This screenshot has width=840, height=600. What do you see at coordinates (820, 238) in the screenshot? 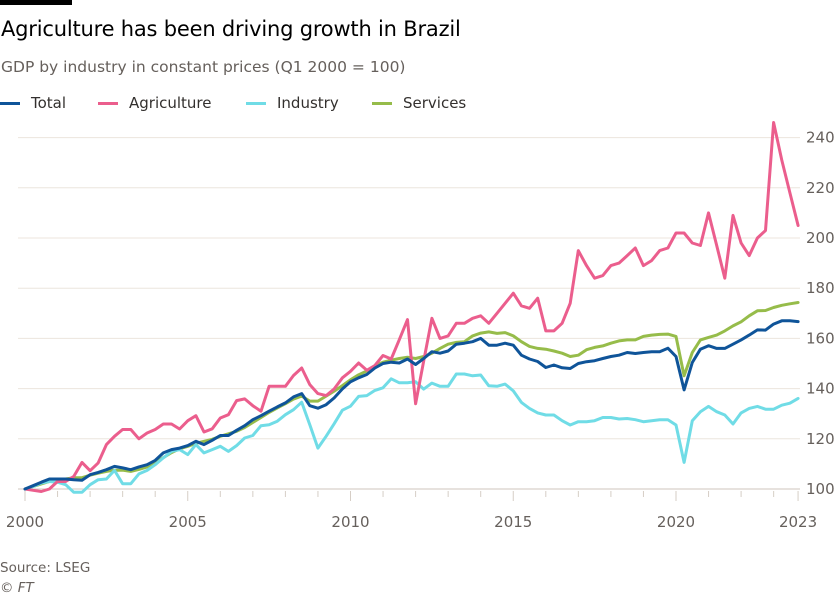
I see `y-tick-label: 200` at bounding box center [820, 238].